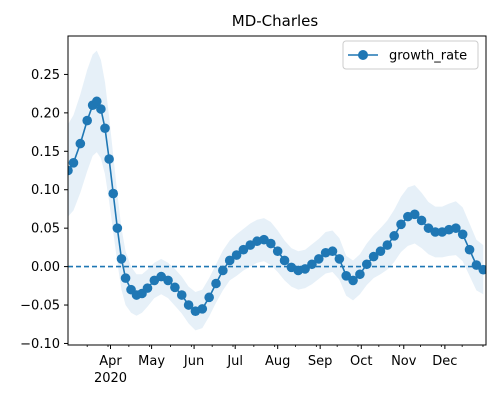 The height and width of the screenshot is (400, 500). Describe the element at coordinates (151, 361) in the screenshot. I see `x-tick-label: May` at that location.